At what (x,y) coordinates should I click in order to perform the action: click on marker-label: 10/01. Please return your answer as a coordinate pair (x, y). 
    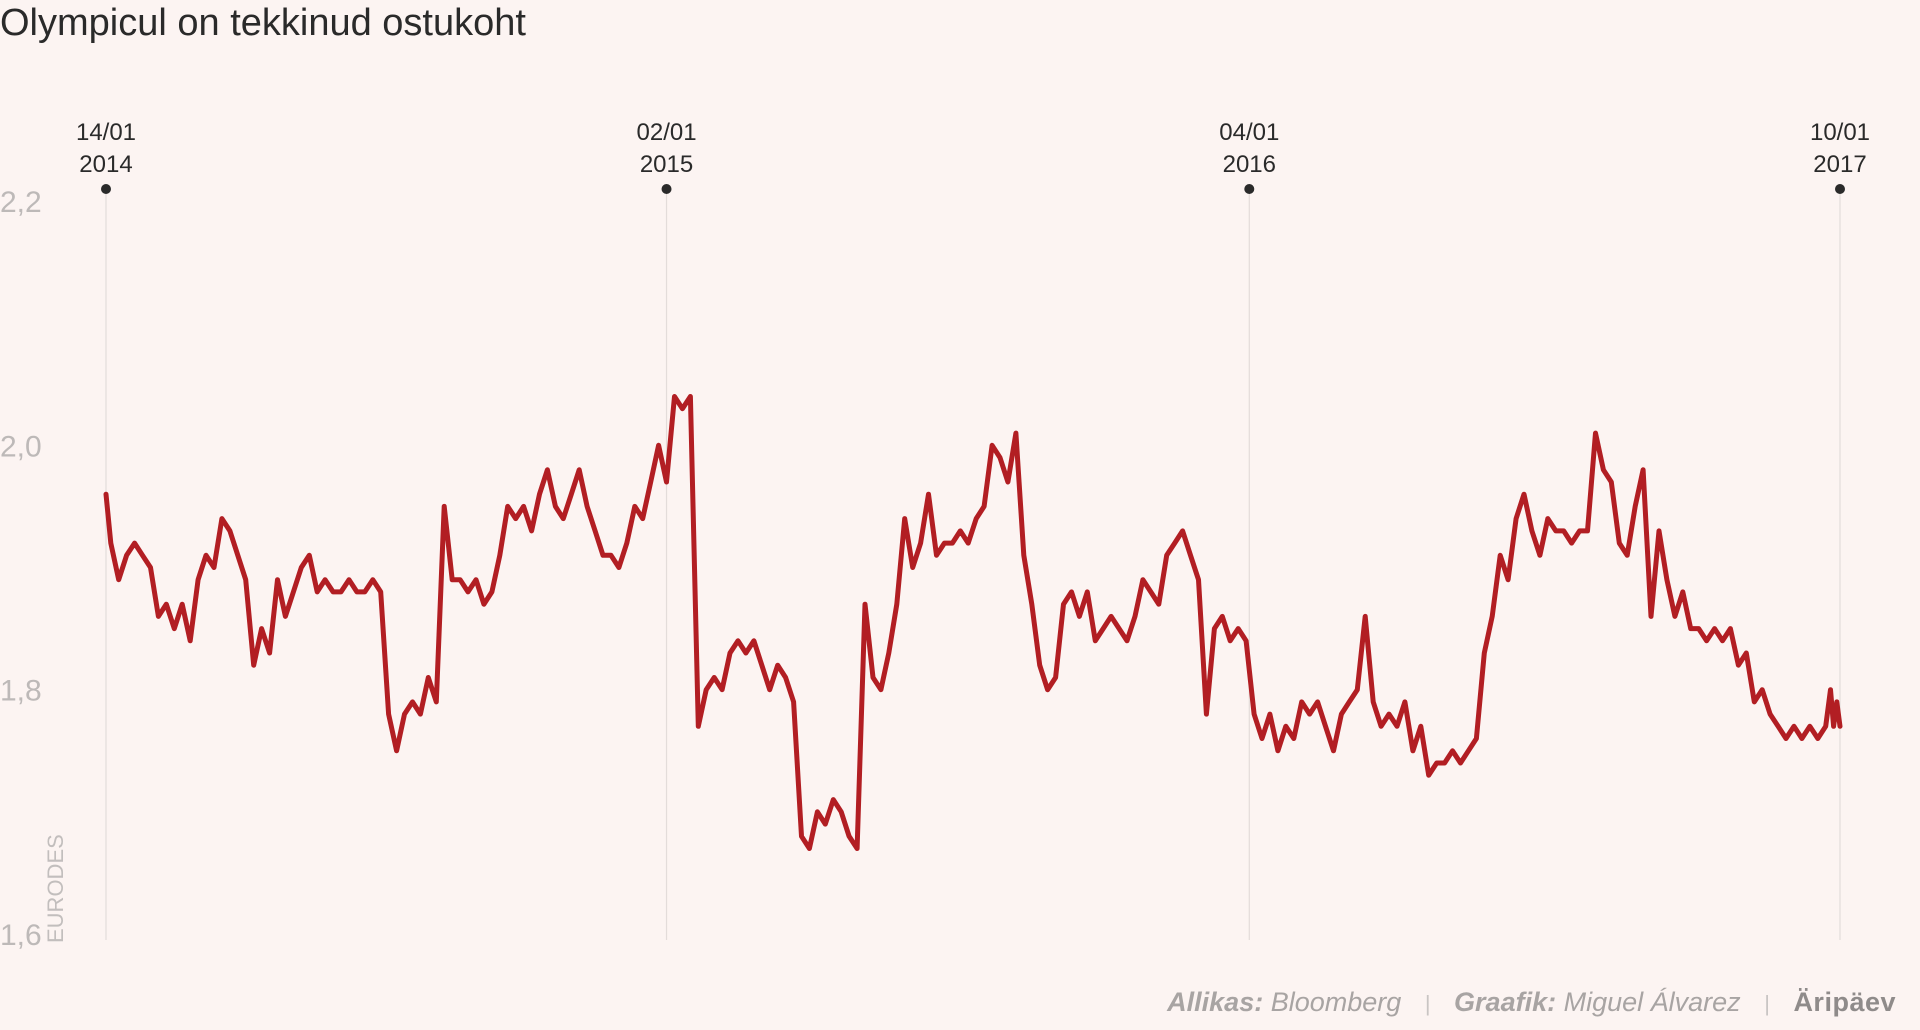
    Looking at the image, I should click on (1840, 132).